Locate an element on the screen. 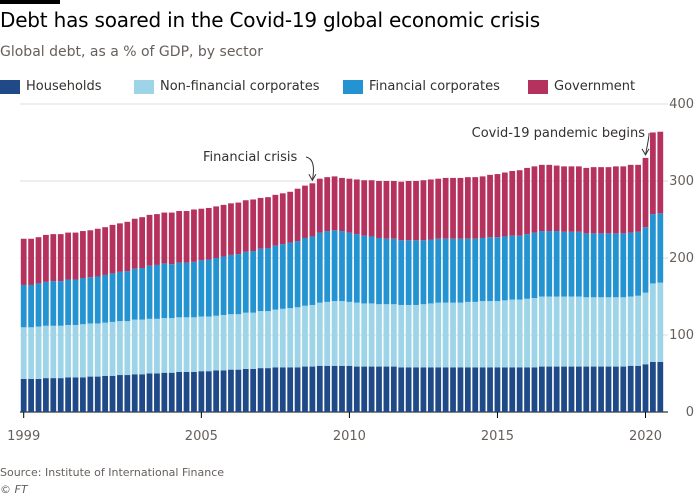 The width and height of the screenshot is (700, 500). y-tick-label: 300 is located at coordinates (681, 181).